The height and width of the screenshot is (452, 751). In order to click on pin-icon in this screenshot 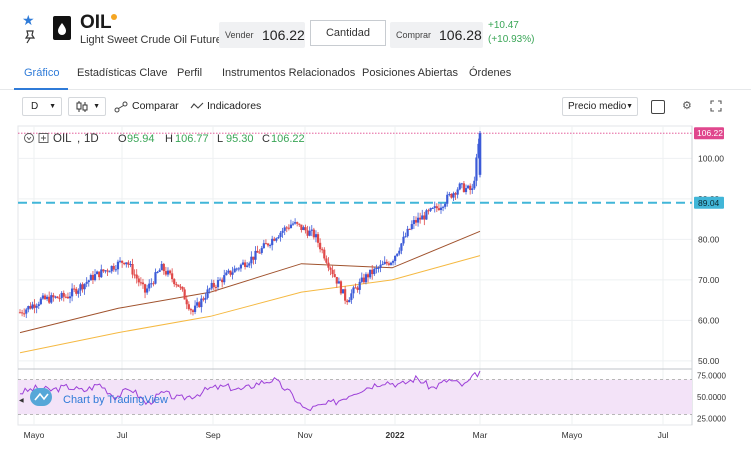, I will do `click(30, 37)`.